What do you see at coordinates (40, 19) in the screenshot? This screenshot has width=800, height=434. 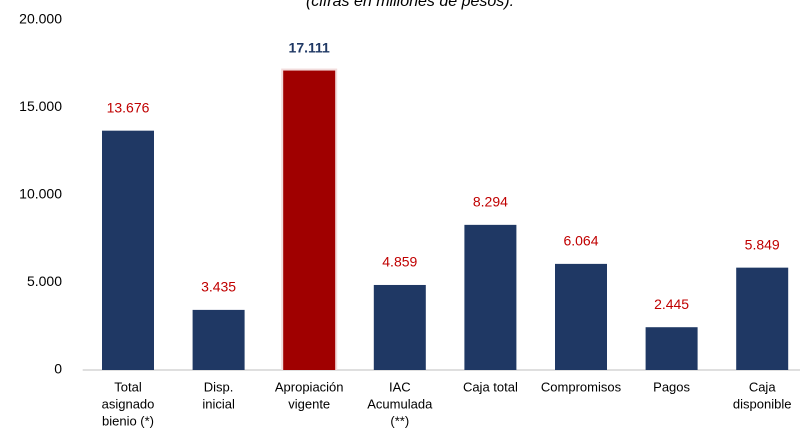 I see `y-tick-label: 20.000` at bounding box center [40, 19].